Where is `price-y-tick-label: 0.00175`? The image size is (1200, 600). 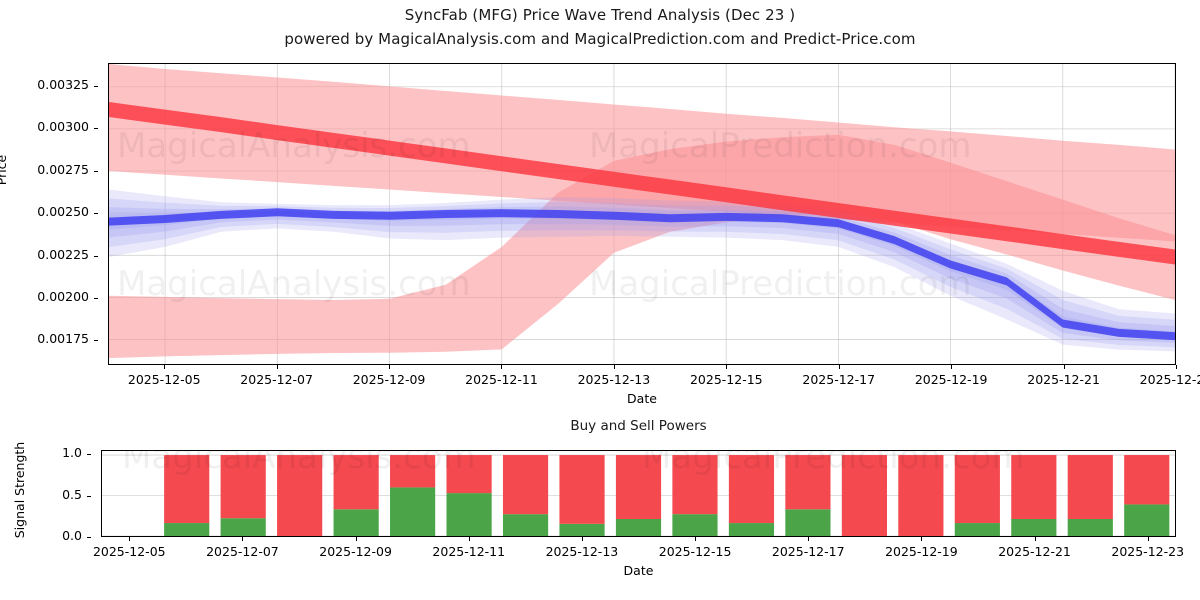
price-y-tick-label: 0.00175 is located at coordinates (63, 339).